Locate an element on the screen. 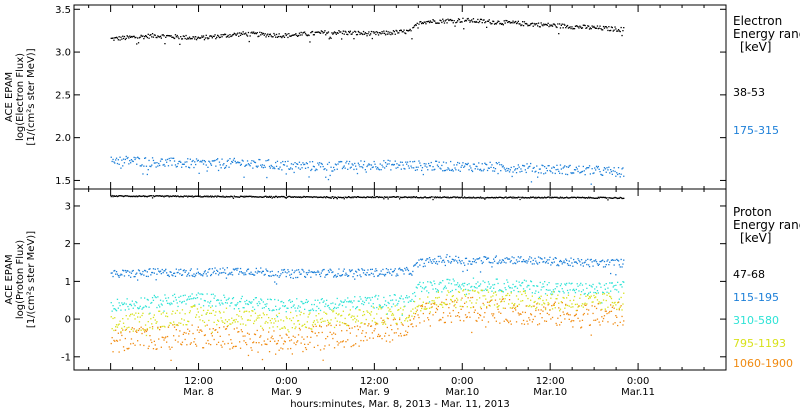 This screenshot has width=800, height=410. electron-legend-title: Electron is located at coordinates (757, 21).